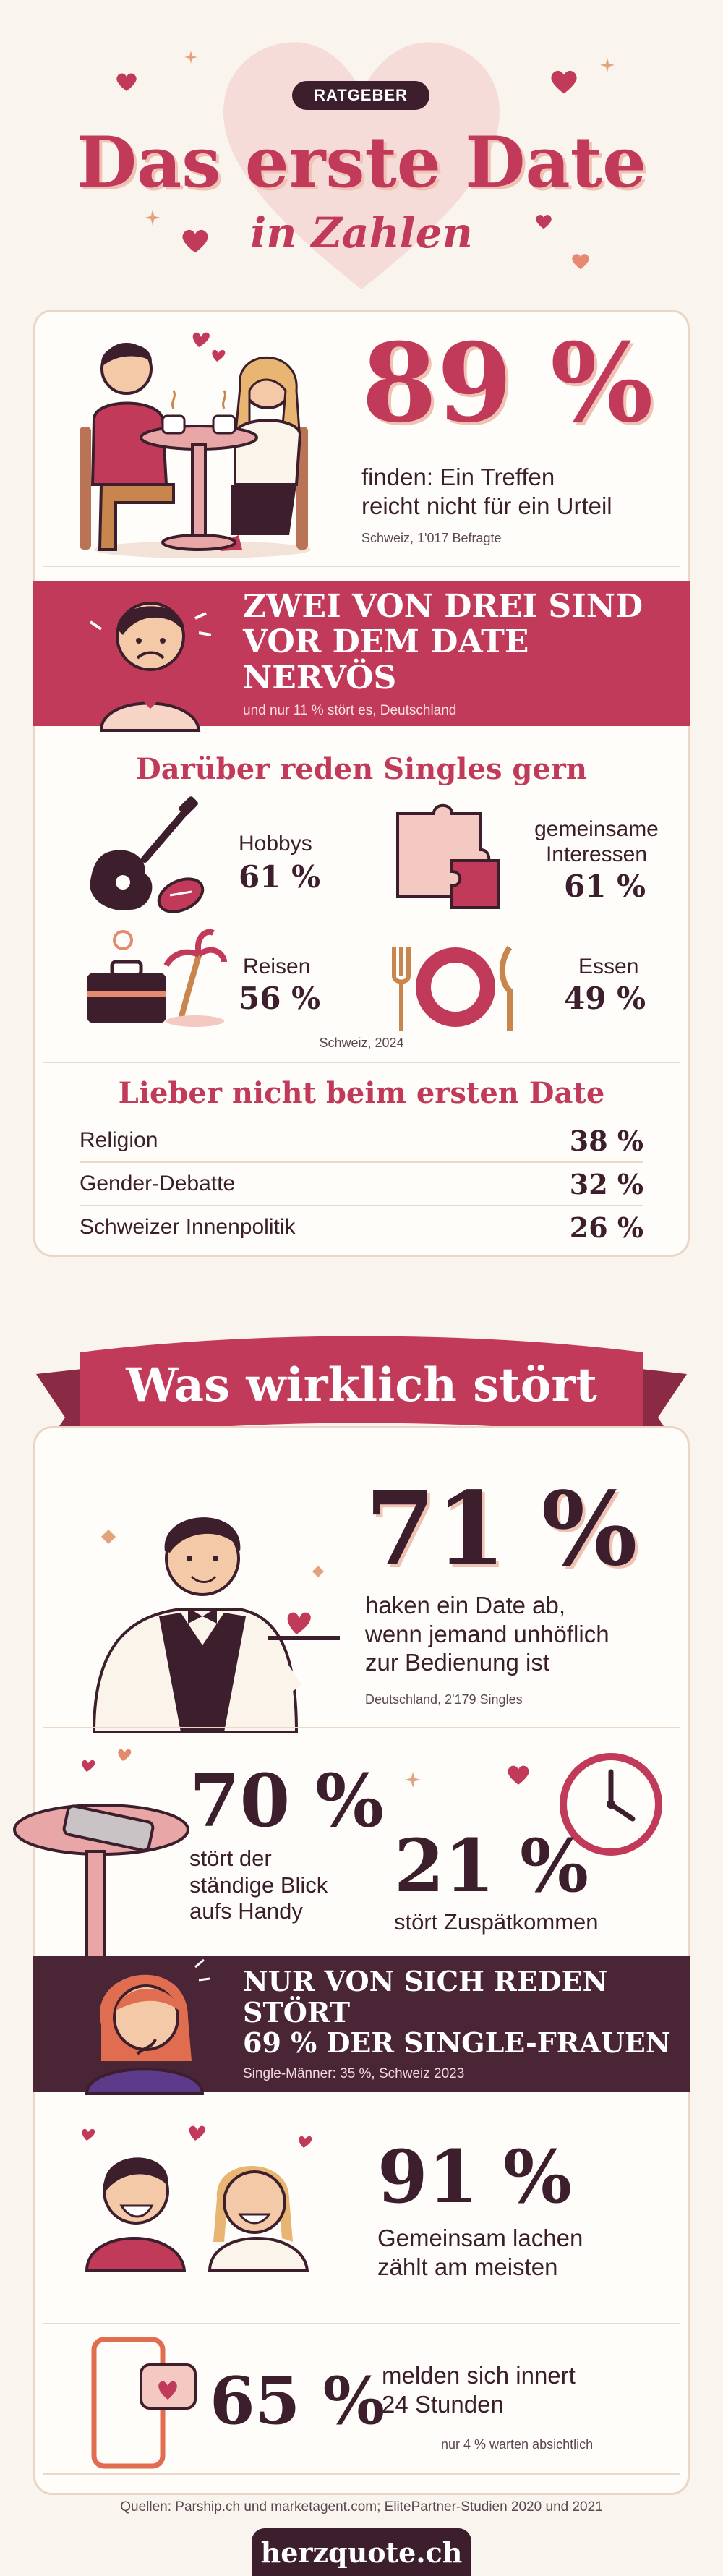  What do you see at coordinates (443, 2404) in the screenshot?
I see `stat-65-text-line: 24 Stunden` at bounding box center [443, 2404].